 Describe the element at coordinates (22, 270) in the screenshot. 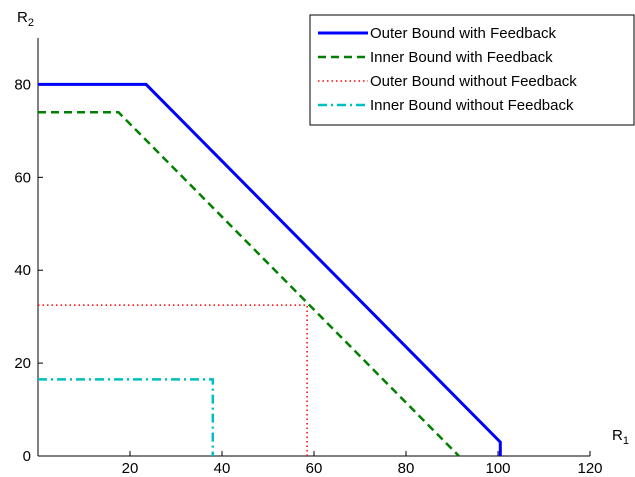

I see `y-tick-label: 40` at that location.